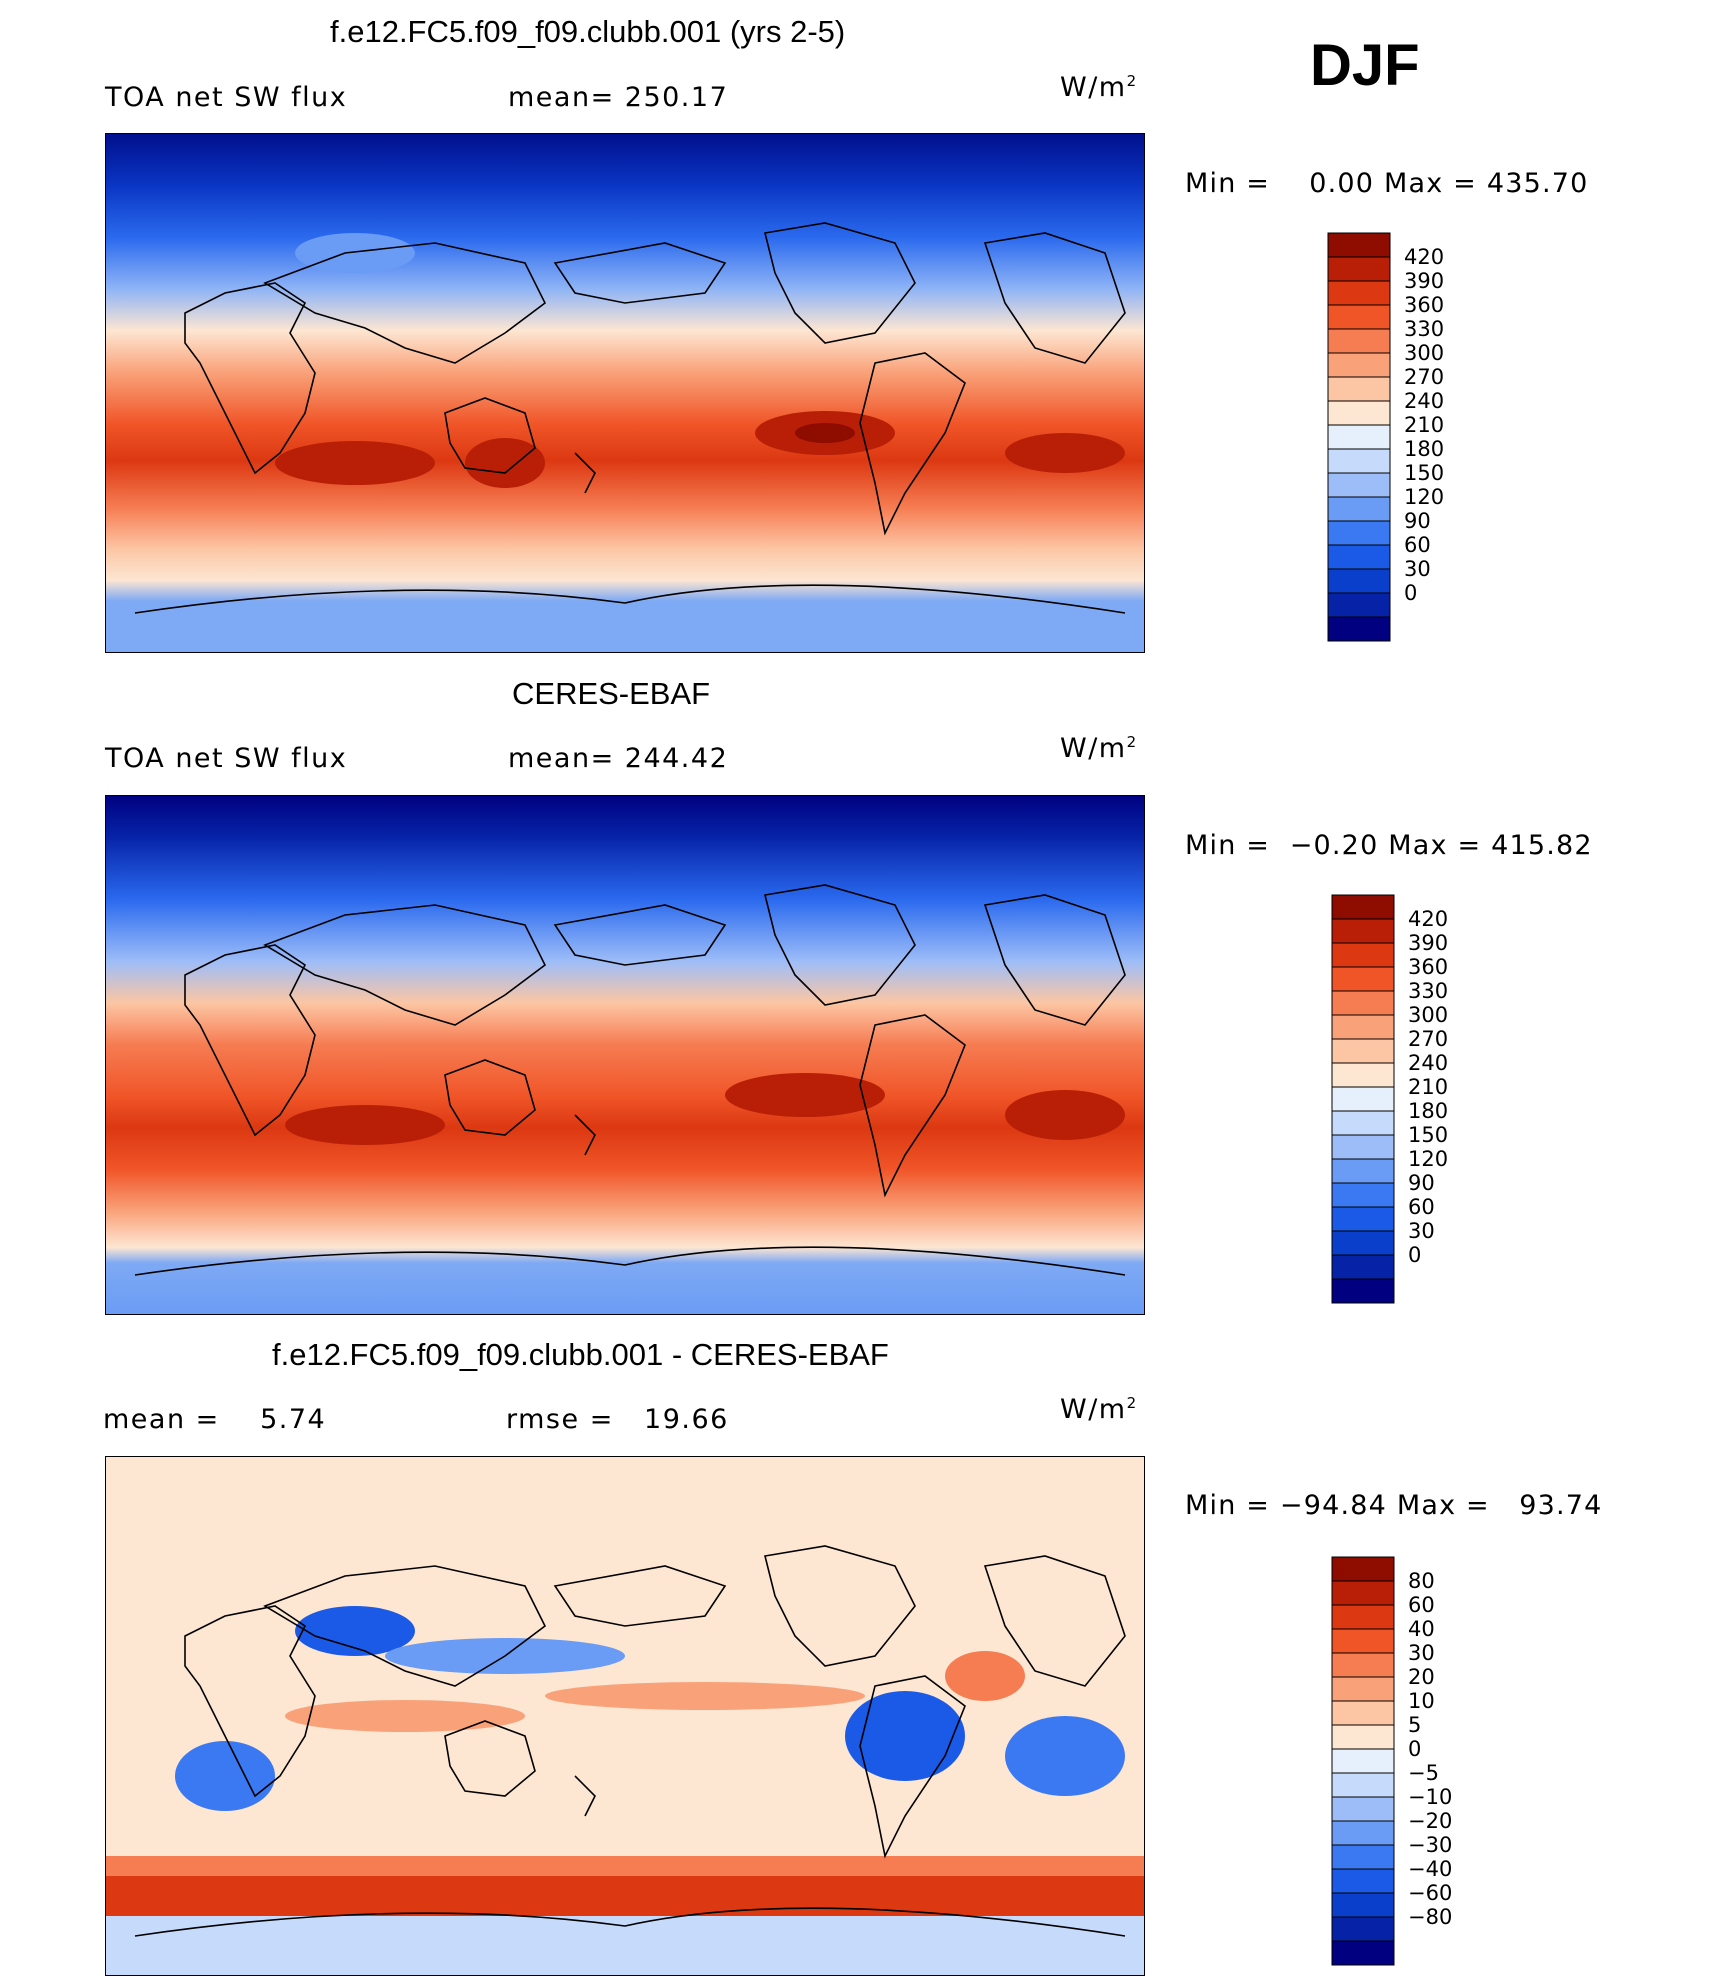 Image resolution: width=1710 pixels, height=1979 pixels. I want to click on colorbar-label: 80, so click(1421, 1581).